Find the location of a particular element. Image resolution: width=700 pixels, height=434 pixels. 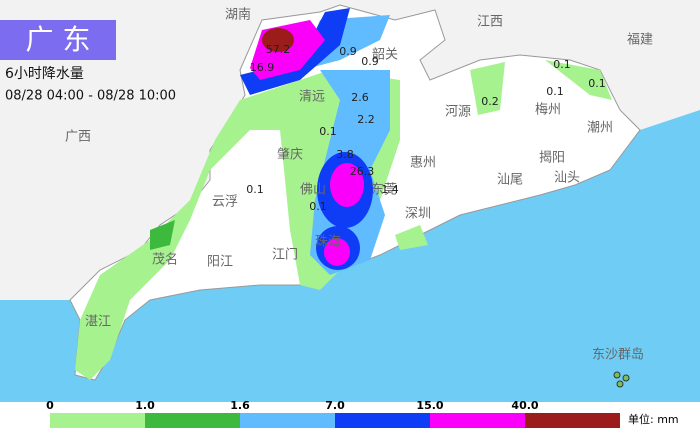

place-label: 惠州 is located at coordinates (423, 163).